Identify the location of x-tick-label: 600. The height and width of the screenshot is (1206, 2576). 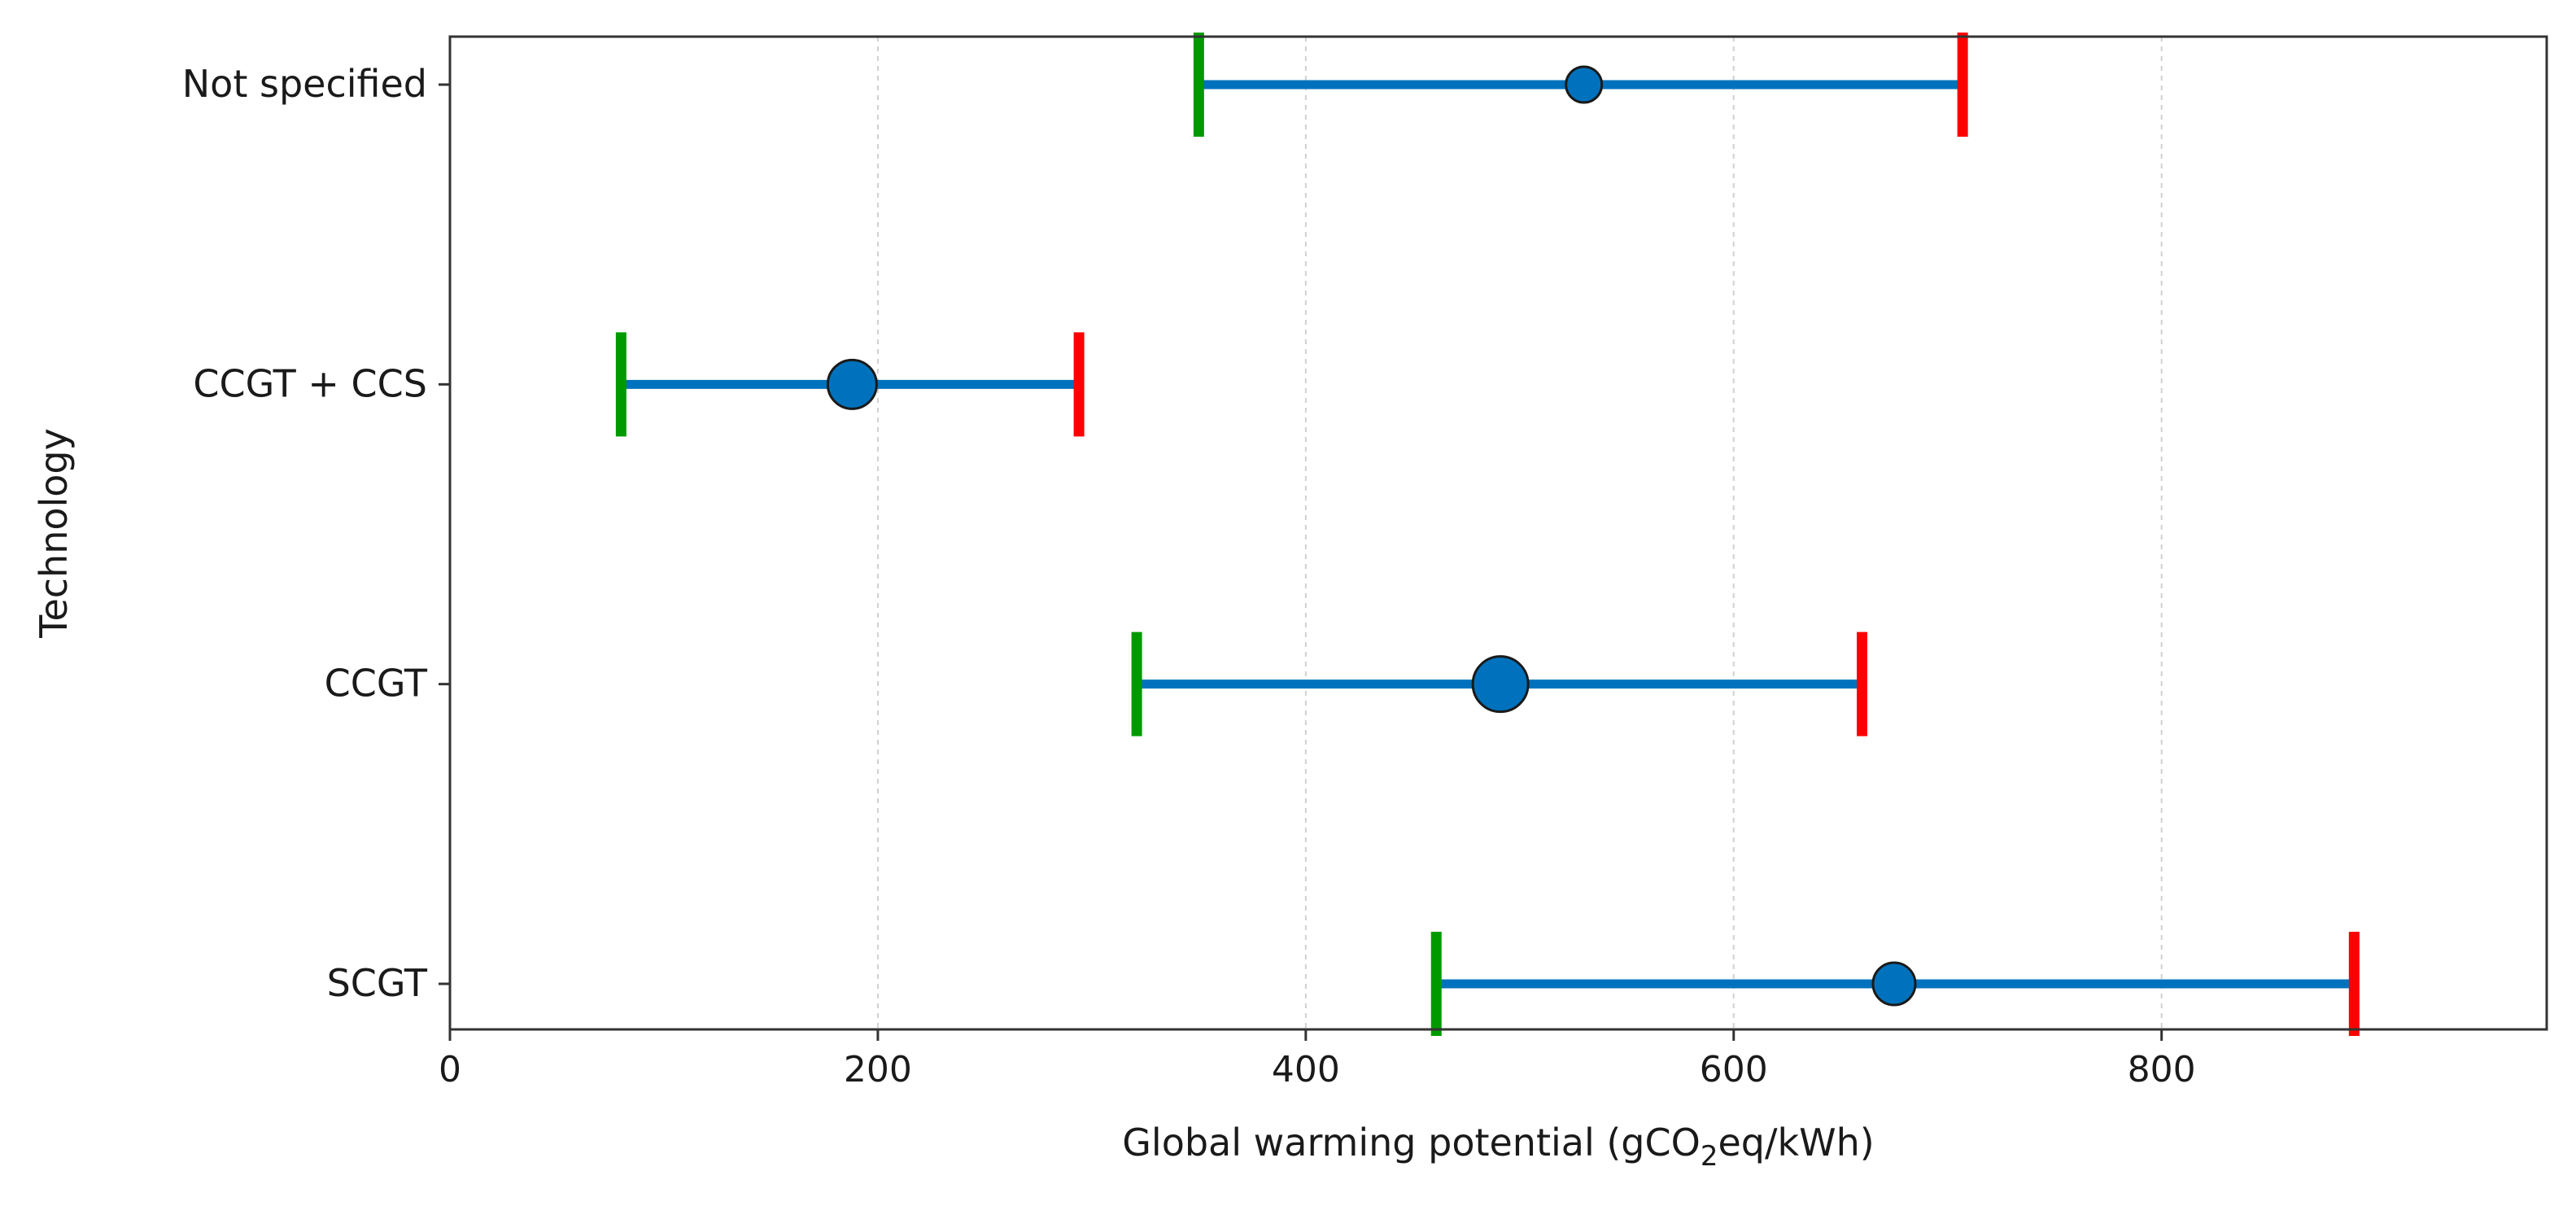
(1734, 1070).